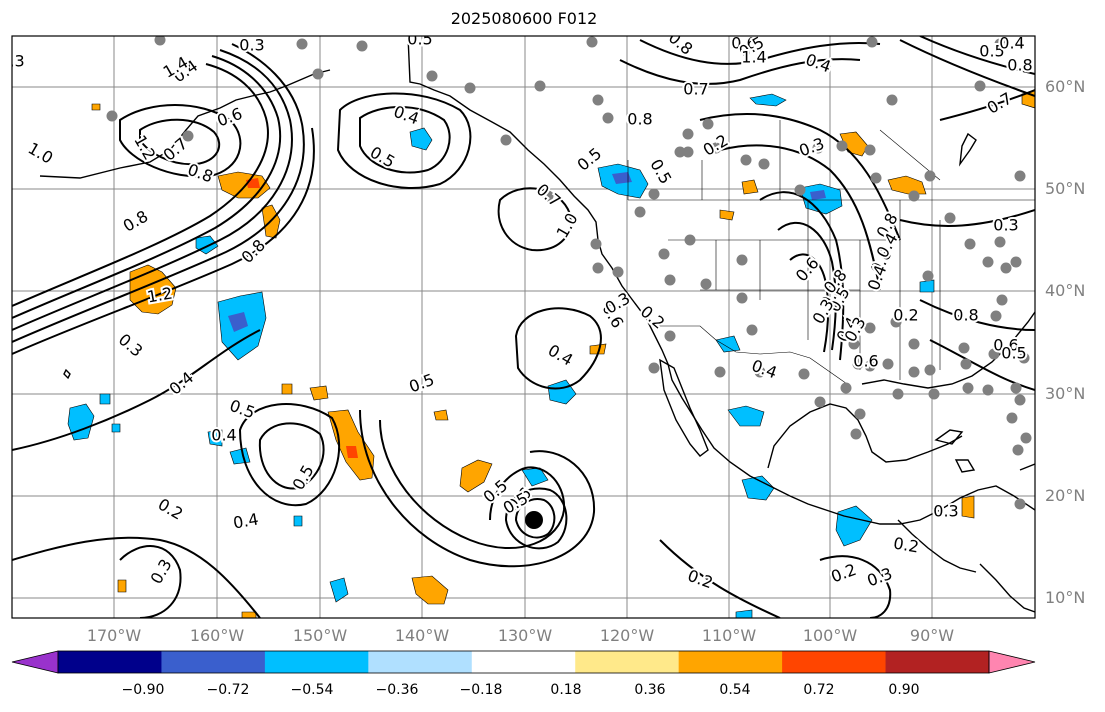 The image size is (1105, 712). I want to click on colorbar-tick-label: −0.18, so click(481, 690).